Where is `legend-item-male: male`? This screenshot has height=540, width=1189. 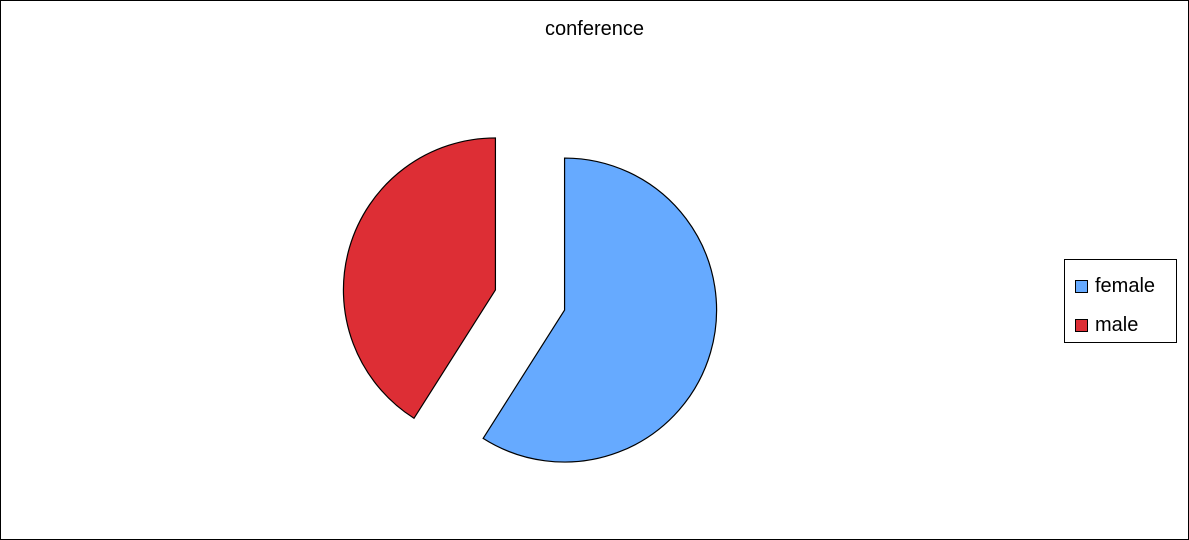
legend-item-male: male is located at coordinates (1125, 325).